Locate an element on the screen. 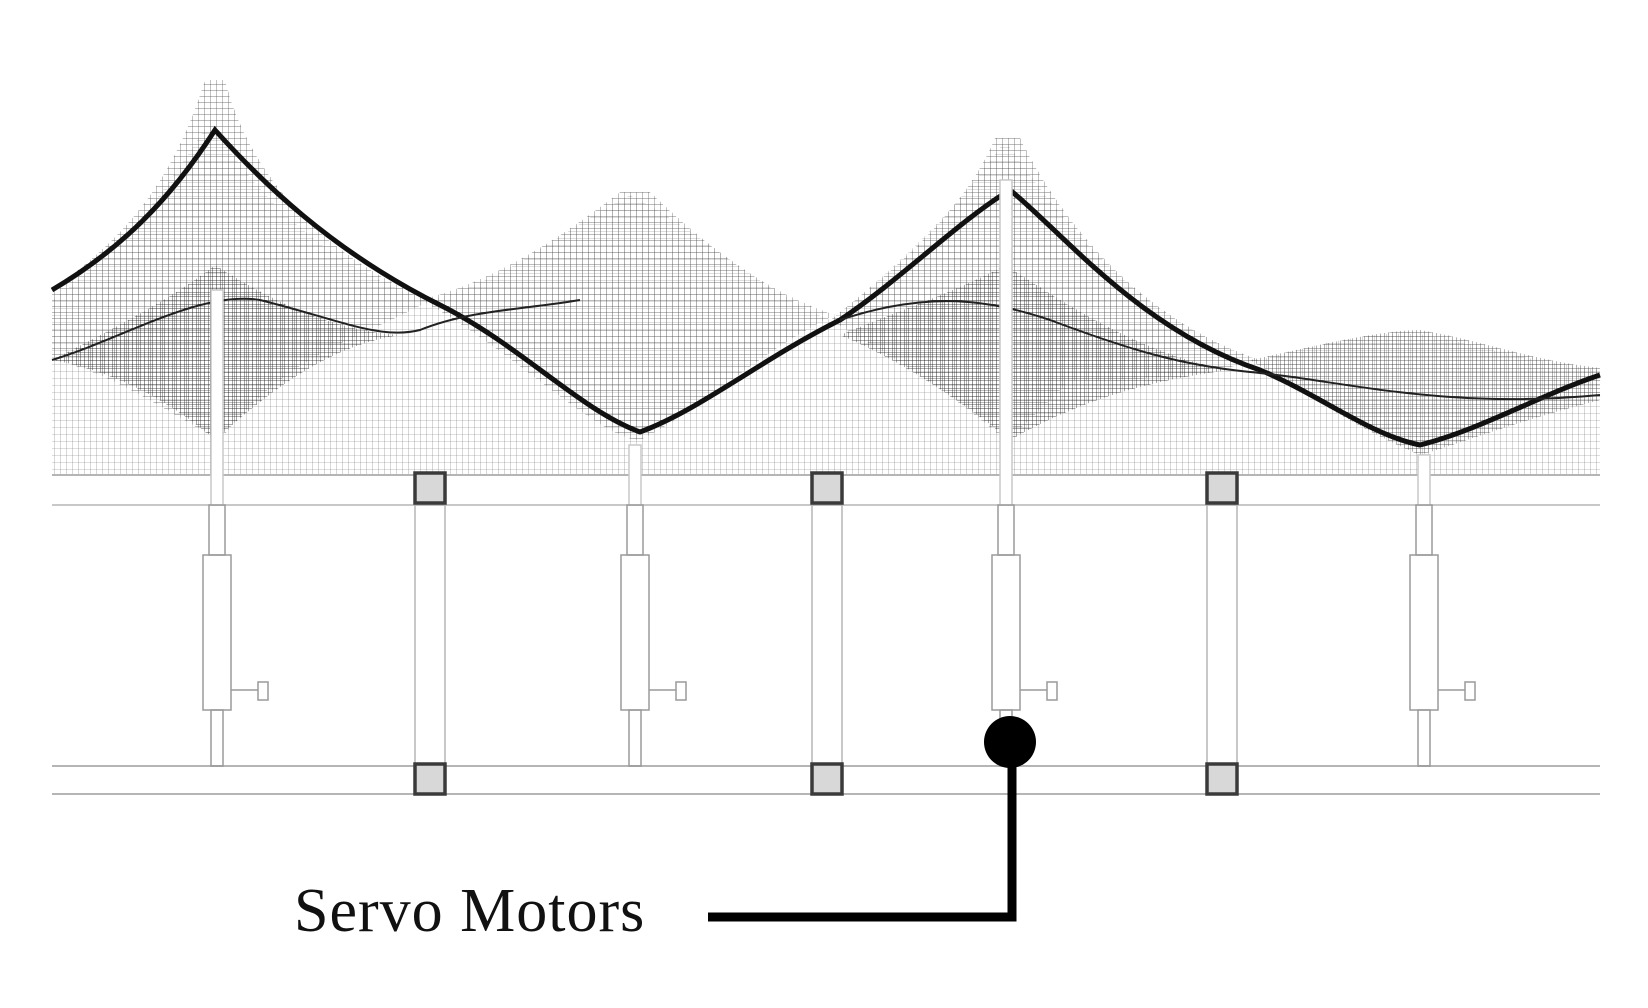 The height and width of the screenshot is (1008, 1648). ridge-line-right is located at coordinates (1220, 350).